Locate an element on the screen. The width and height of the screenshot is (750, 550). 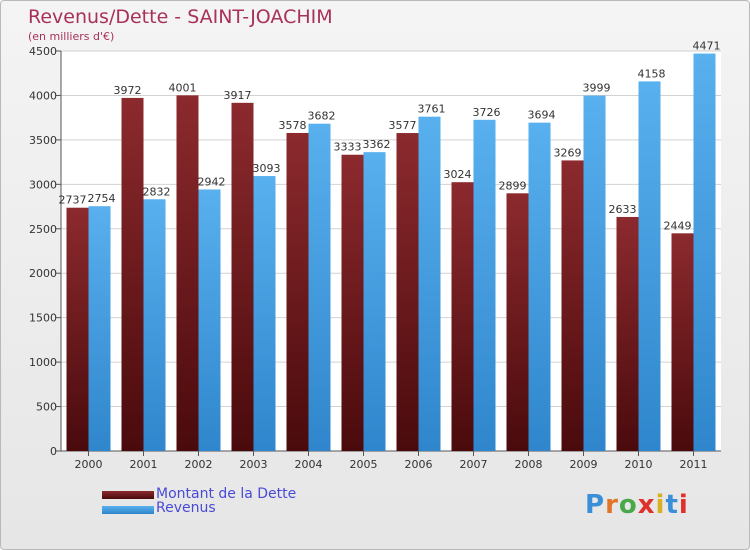
data-label-revenus: 3999 is located at coordinates (597, 88).